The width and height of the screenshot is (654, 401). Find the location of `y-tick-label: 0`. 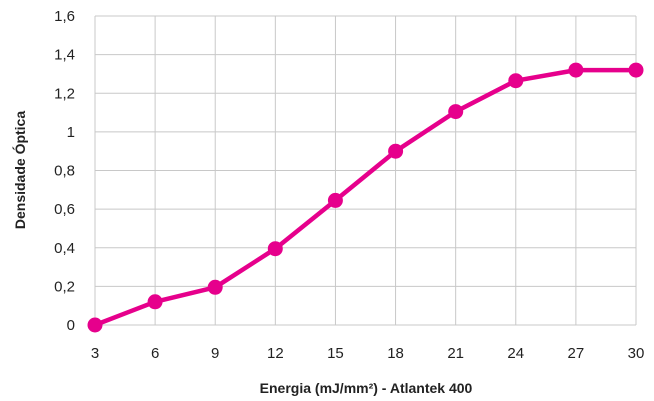

y-tick-label: 0 is located at coordinates (71, 325).